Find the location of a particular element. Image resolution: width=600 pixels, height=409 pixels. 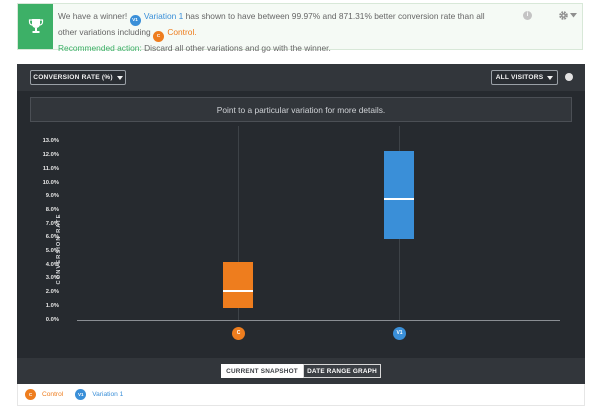

y-tick-label: 5.0% is located at coordinates (52, 251).